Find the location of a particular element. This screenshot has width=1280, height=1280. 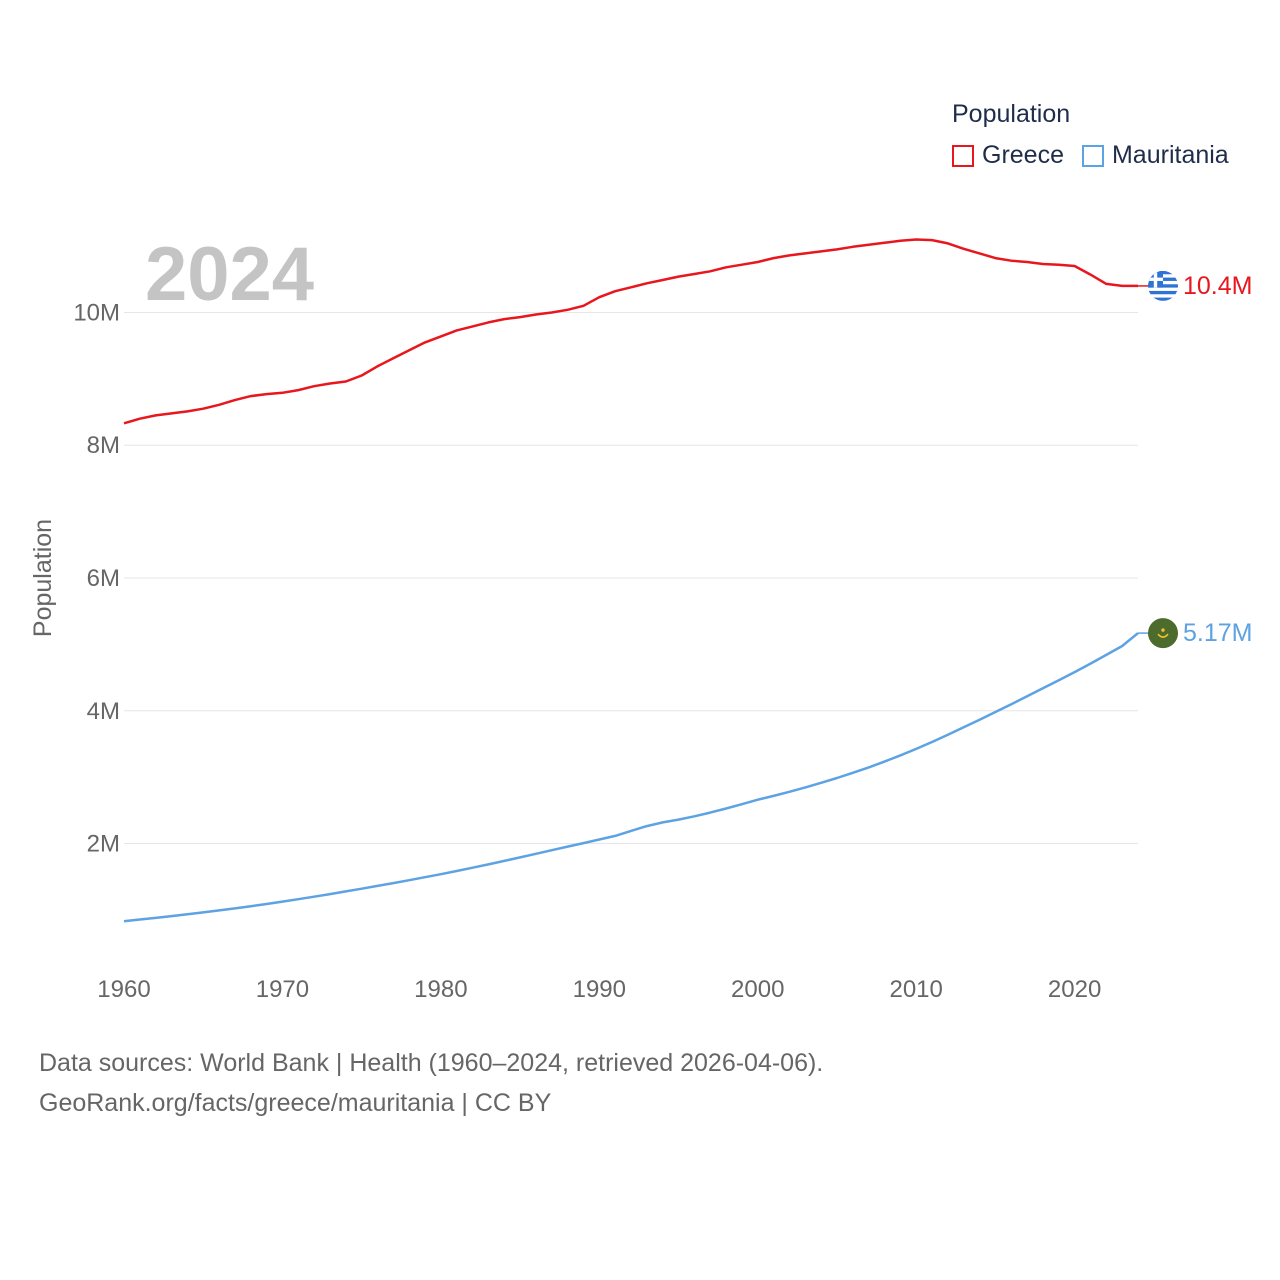

x-tick-label: 2000 is located at coordinates (757, 989).